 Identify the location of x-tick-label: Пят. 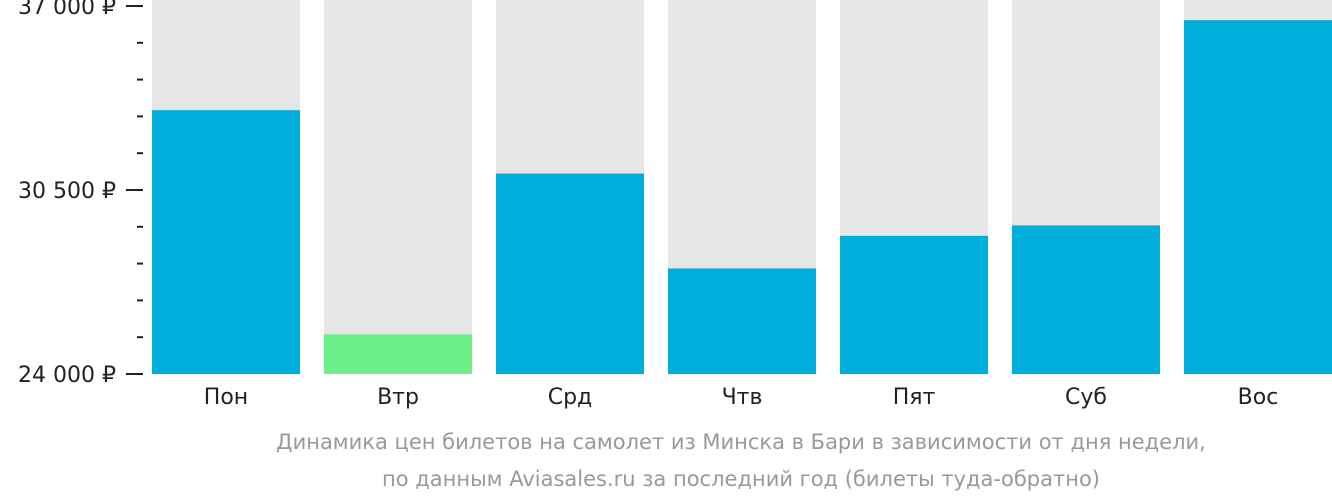
(914, 397).